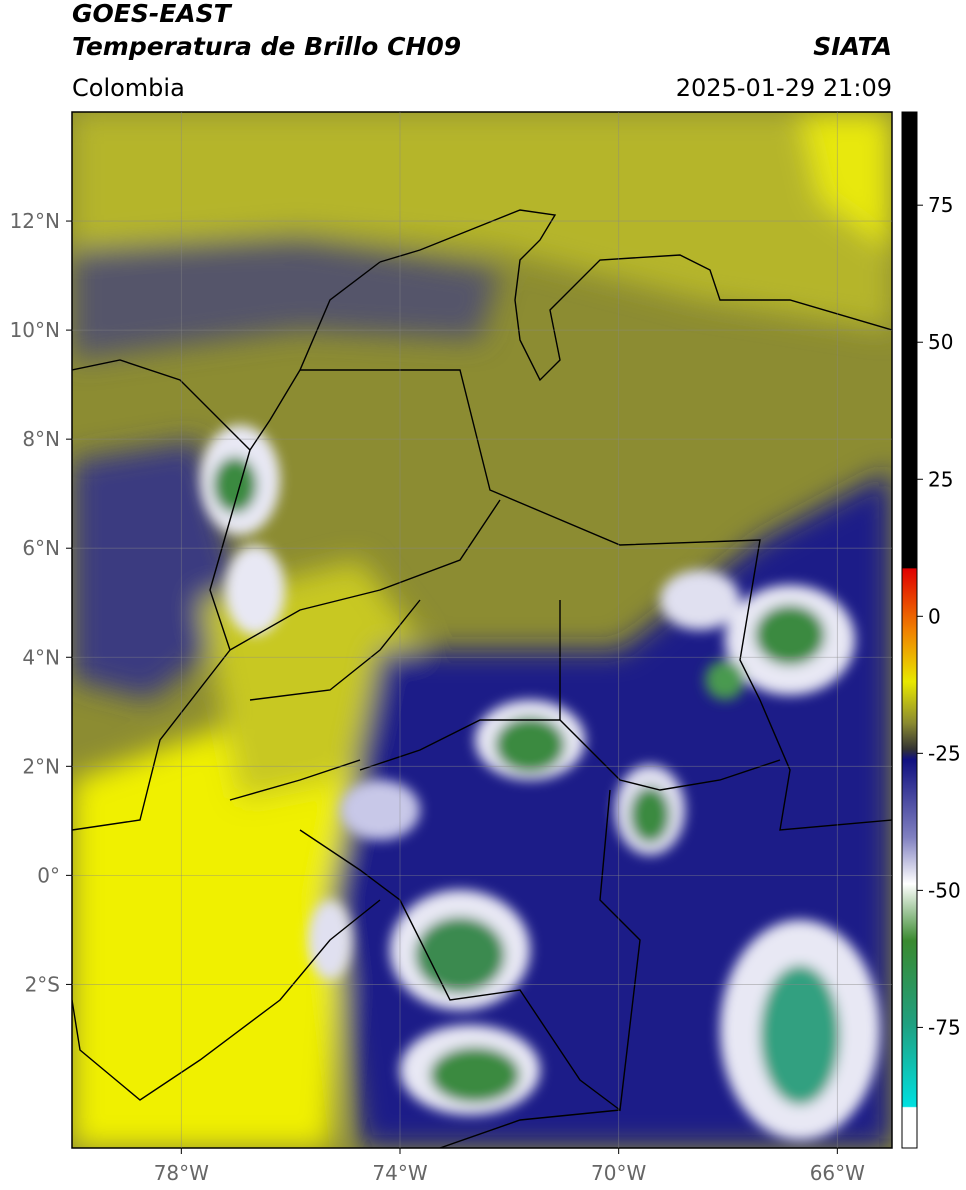 This screenshot has width=966, height=1190. What do you see at coordinates (41, 657) in the screenshot?
I see `y-tick-label: 4°N` at bounding box center [41, 657].